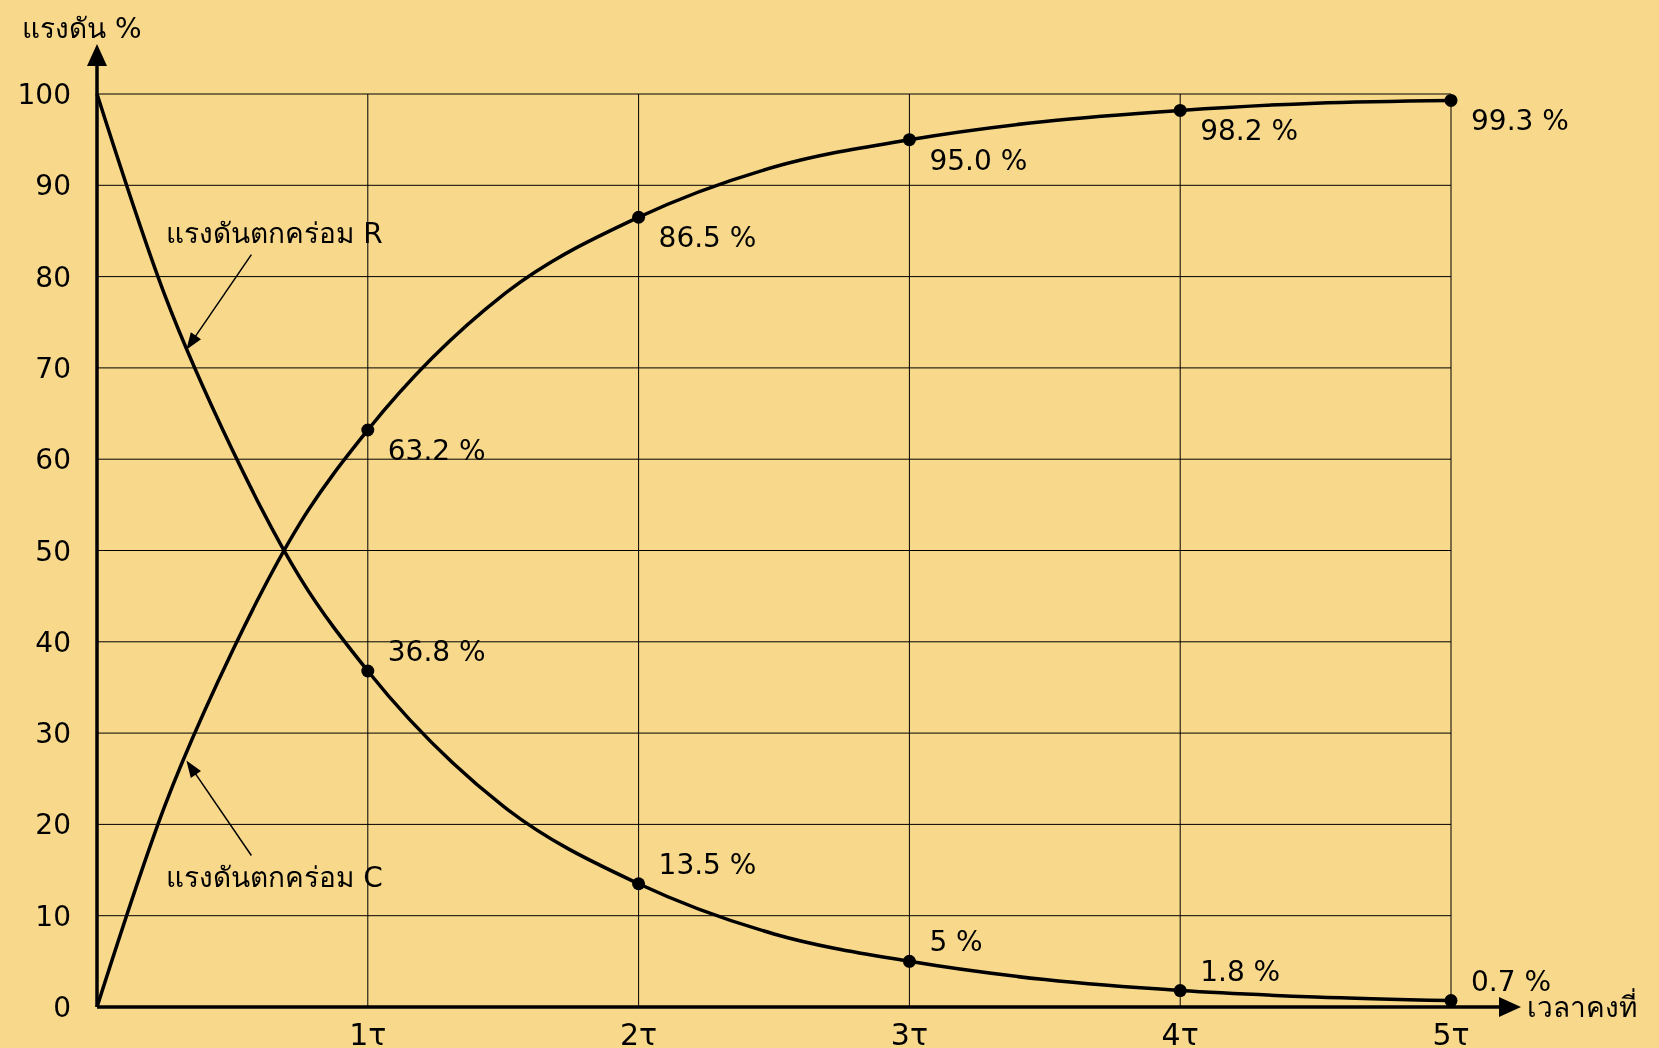 This screenshot has height=1048, width=1659. What do you see at coordinates (436, 652) in the screenshot?
I see `data-label: 36.8 %` at bounding box center [436, 652].